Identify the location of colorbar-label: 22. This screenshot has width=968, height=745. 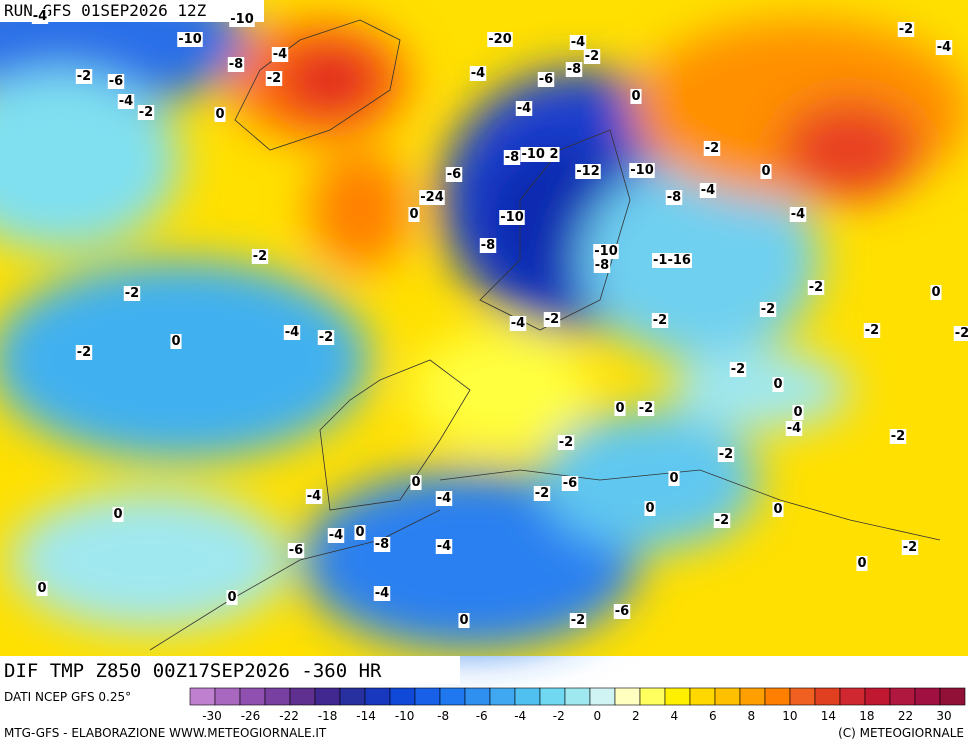
(905, 716).